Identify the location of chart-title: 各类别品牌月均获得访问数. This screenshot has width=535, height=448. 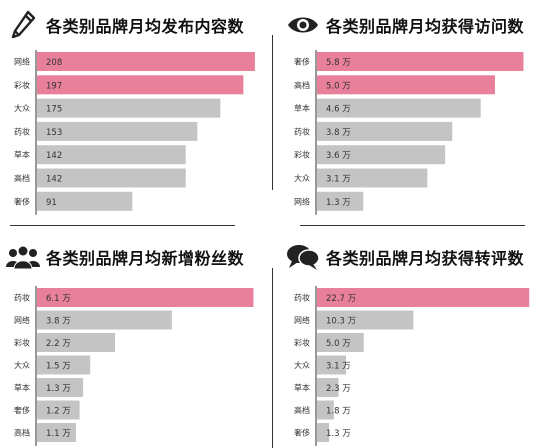
(425, 26).